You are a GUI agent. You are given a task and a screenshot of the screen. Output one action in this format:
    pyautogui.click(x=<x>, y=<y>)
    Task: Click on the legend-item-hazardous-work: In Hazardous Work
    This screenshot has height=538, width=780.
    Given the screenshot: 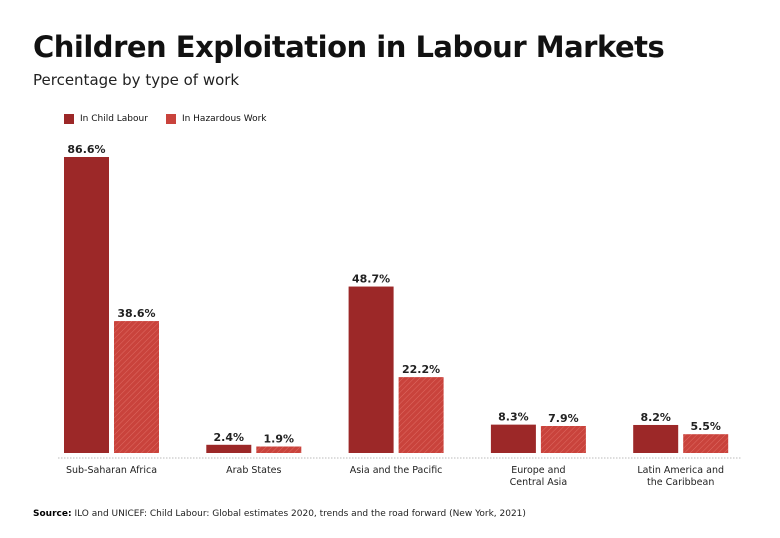 What is the action you would take?
    pyautogui.click(x=216, y=119)
    